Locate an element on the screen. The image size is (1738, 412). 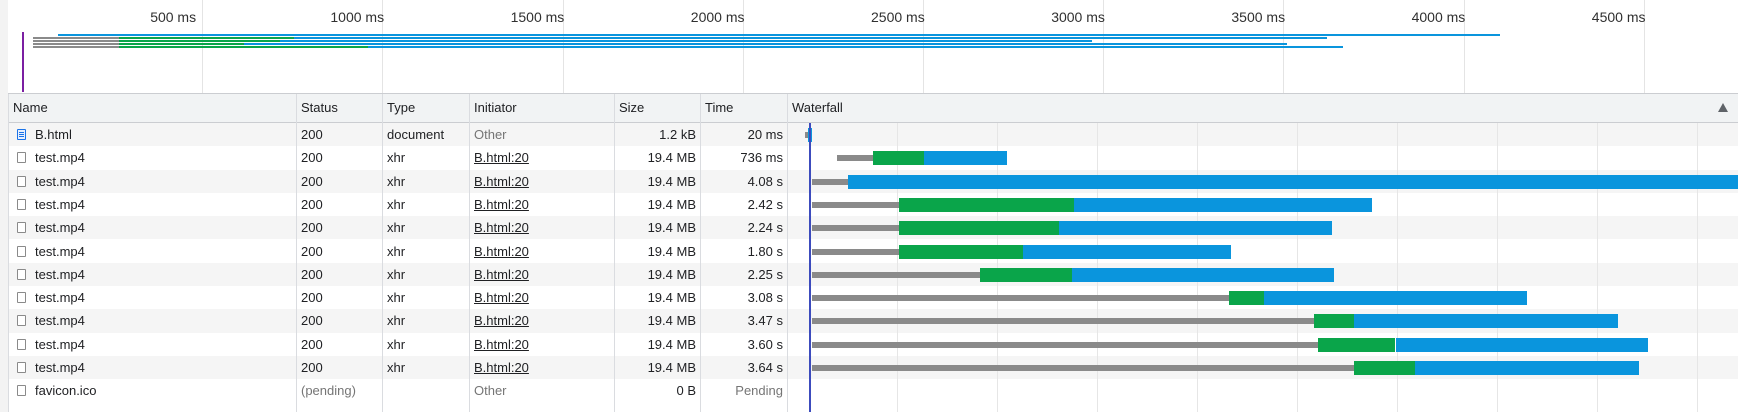
column-header-time: Time is located at coordinates (719, 107).